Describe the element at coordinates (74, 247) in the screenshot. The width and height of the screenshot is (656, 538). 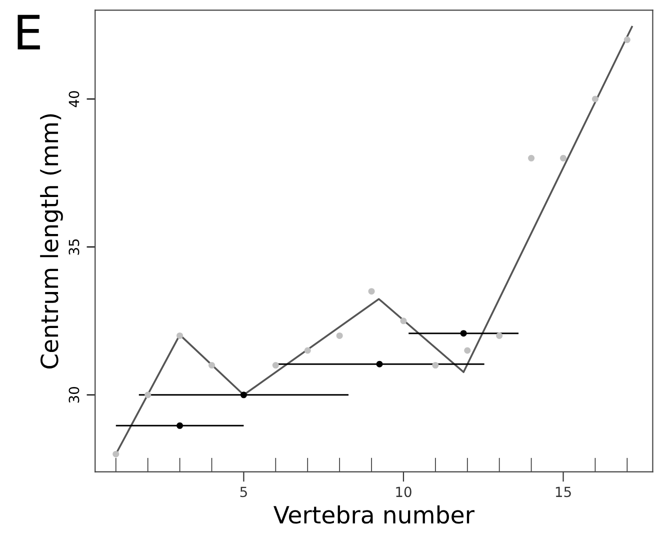
I see `y-tick-label: 35` at that location.